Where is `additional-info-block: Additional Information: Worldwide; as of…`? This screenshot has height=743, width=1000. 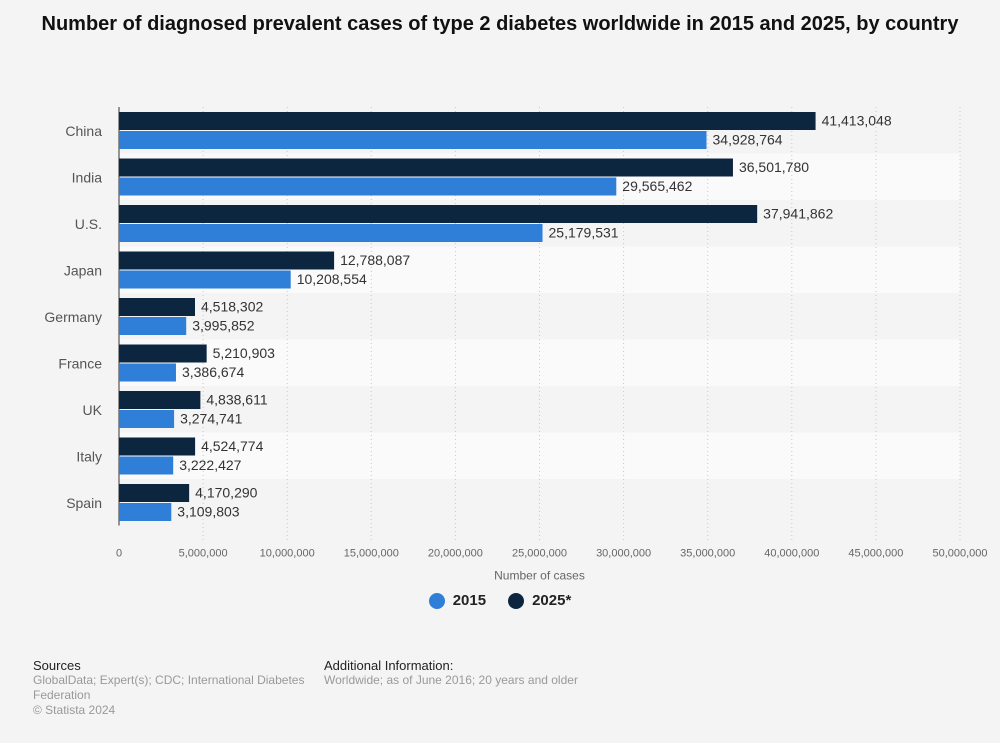 additional-info-block: Additional Information: Worldwide; as of… is located at coordinates (524, 673).